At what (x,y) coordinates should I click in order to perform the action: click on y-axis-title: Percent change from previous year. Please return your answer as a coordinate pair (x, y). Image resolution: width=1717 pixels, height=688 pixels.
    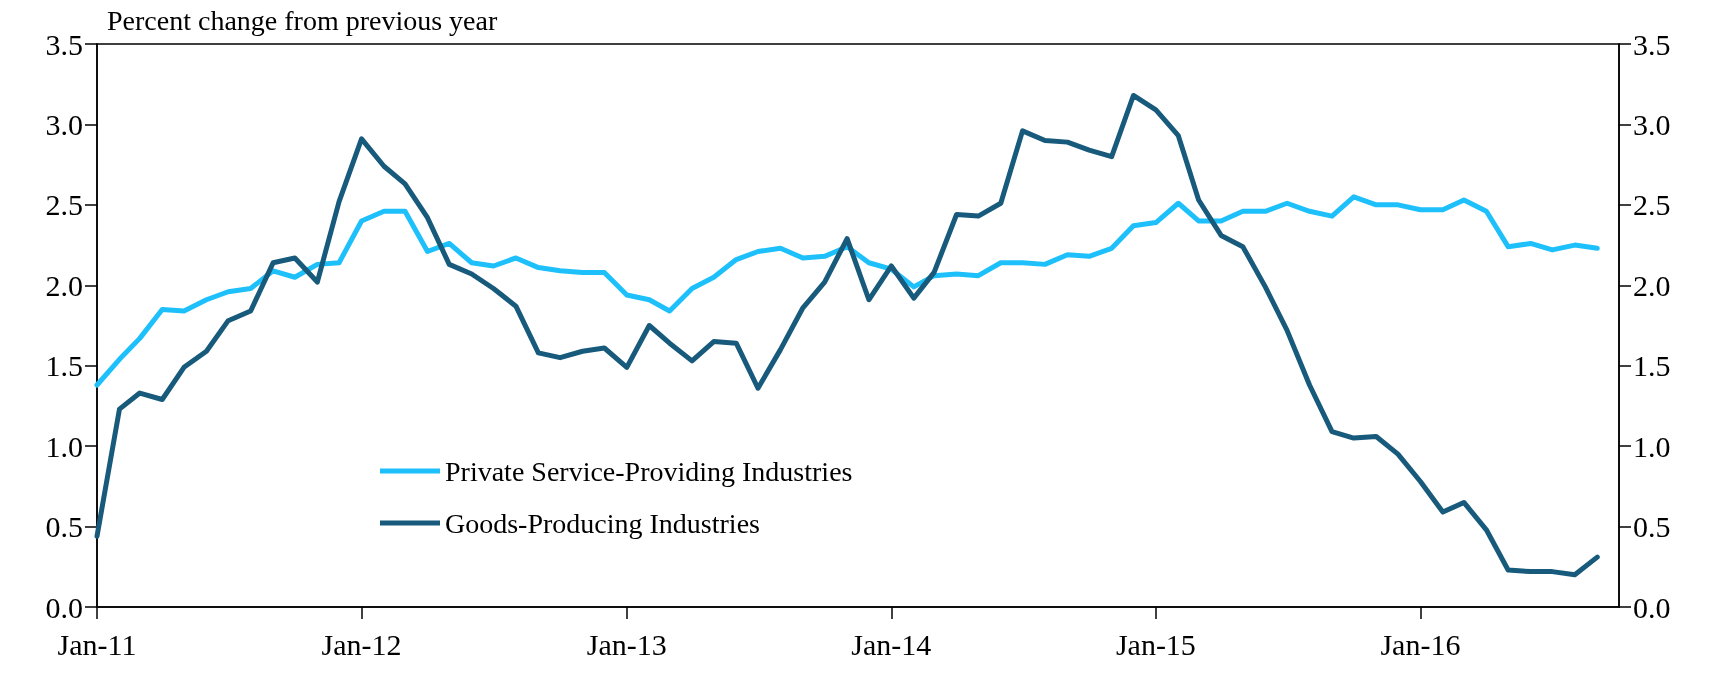
    Looking at the image, I should click on (302, 20).